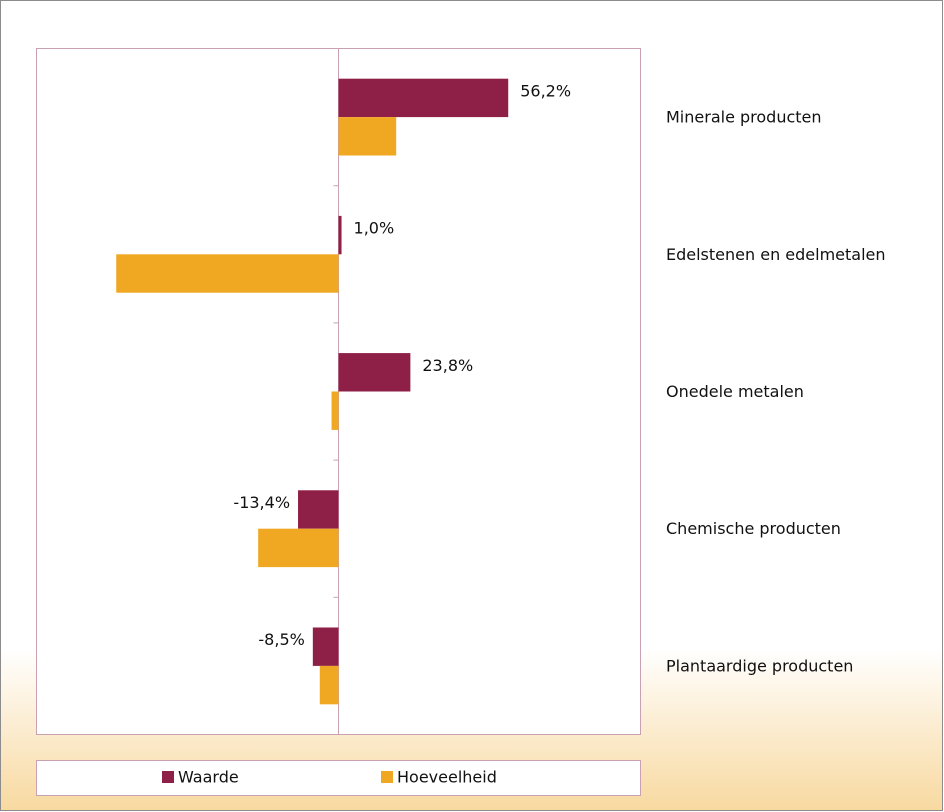 The image size is (944, 812). Describe the element at coordinates (735, 391) in the screenshot. I see `category-label: Onedele metalen` at that location.